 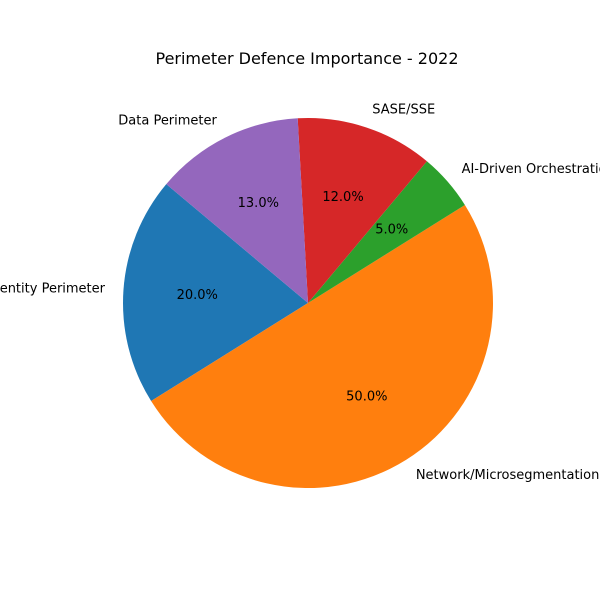 What do you see at coordinates (508, 475) in the screenshot?
I see `slice-label: Network/Microsegmentation` at bounding box center [508, 475].